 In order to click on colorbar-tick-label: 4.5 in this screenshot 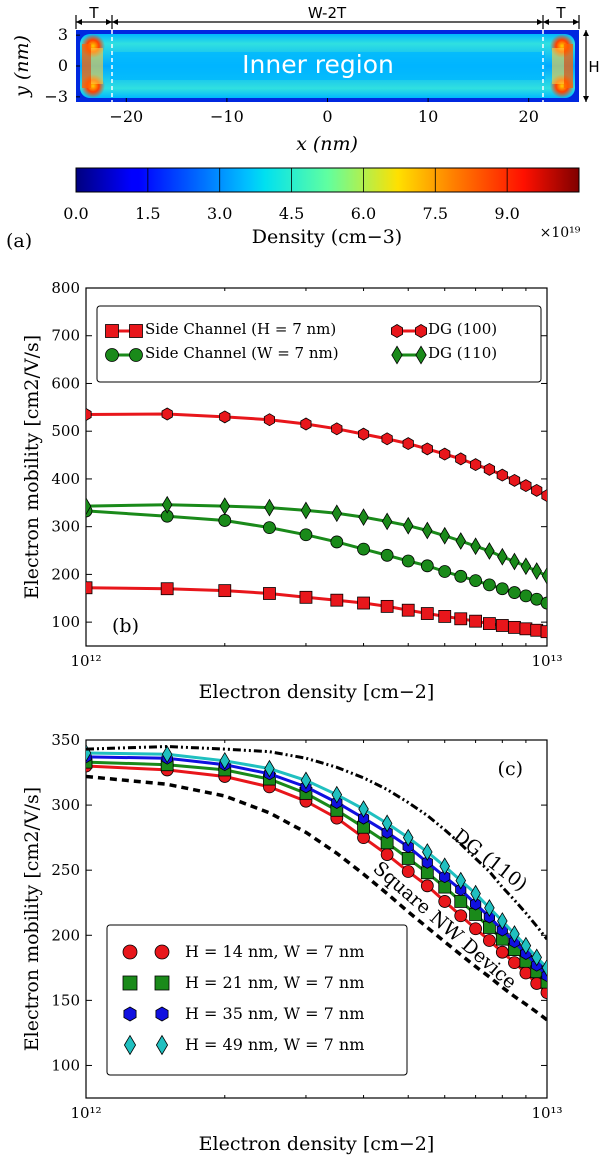, I will do `click(291, 213)`.